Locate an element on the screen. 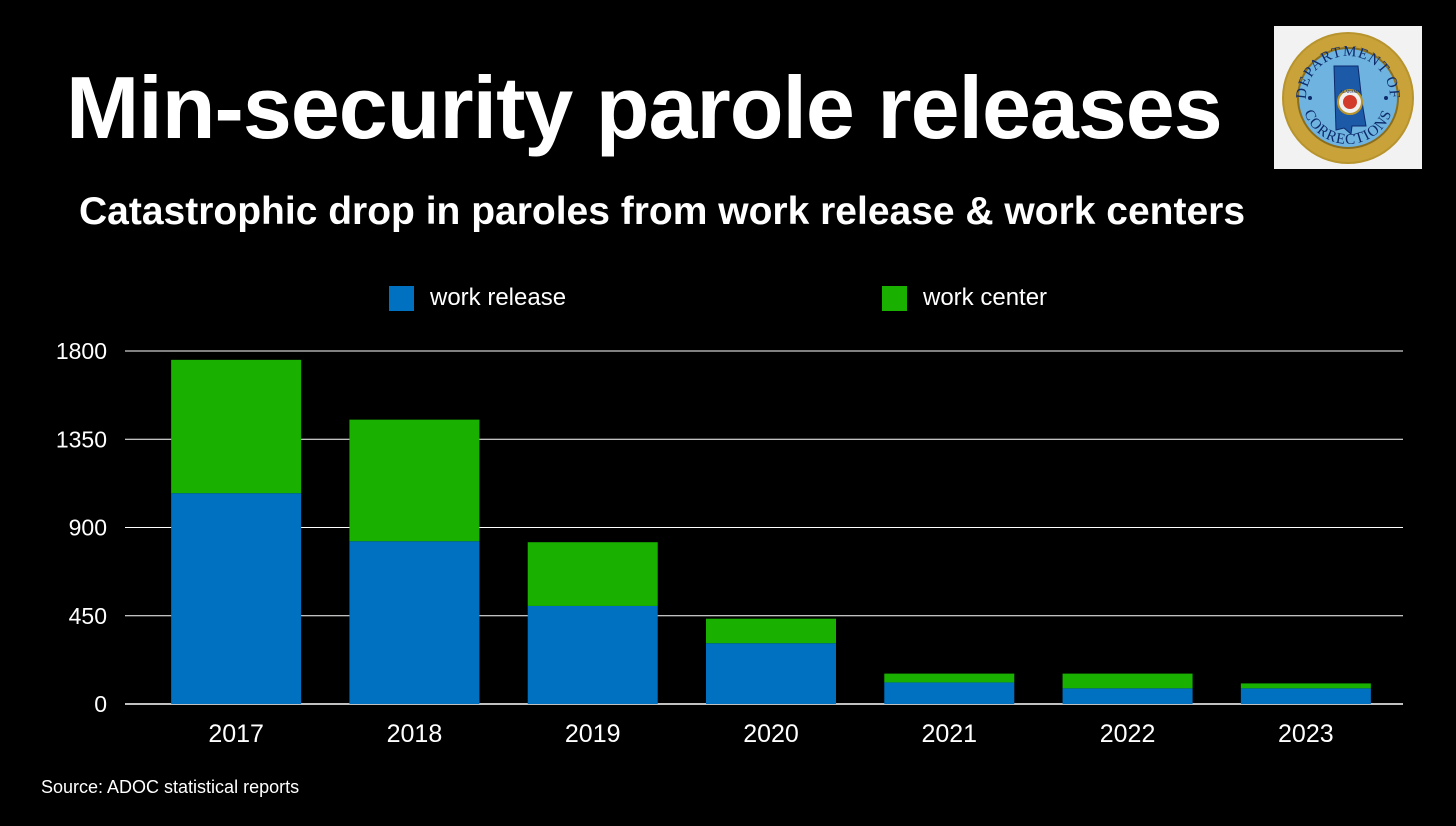 The height and width of the screenshot is (826, 1456). bar-work-release-2021 is located at coordinates (949, 693).